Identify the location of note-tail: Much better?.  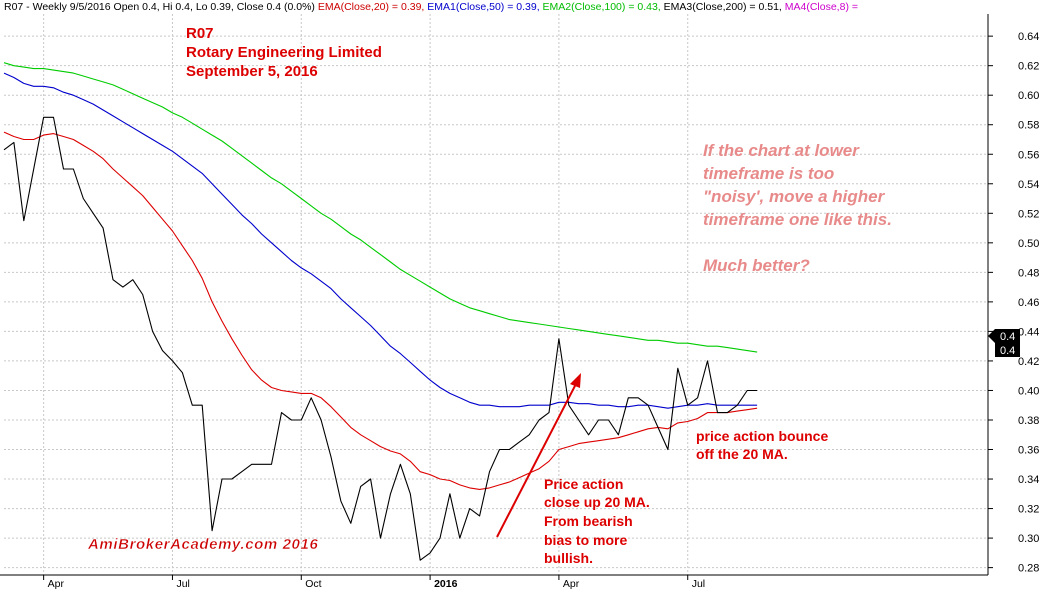
(756, 265).